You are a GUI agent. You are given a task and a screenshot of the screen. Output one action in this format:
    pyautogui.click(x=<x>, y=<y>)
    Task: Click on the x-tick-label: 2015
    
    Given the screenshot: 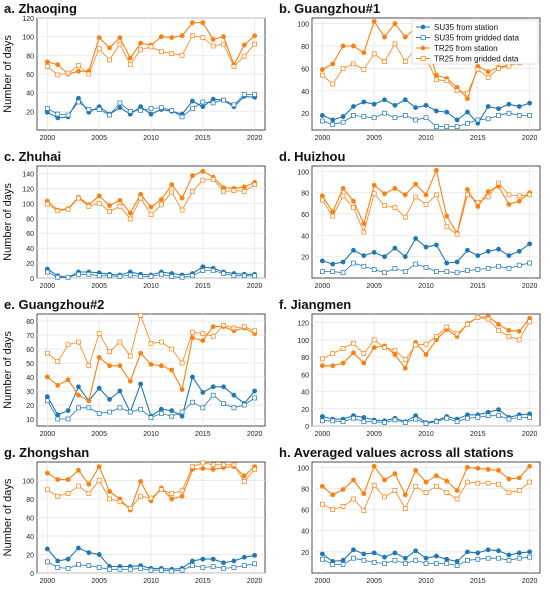 What is the action you would take?
    pyautogui.click(x=203, y=581)
    